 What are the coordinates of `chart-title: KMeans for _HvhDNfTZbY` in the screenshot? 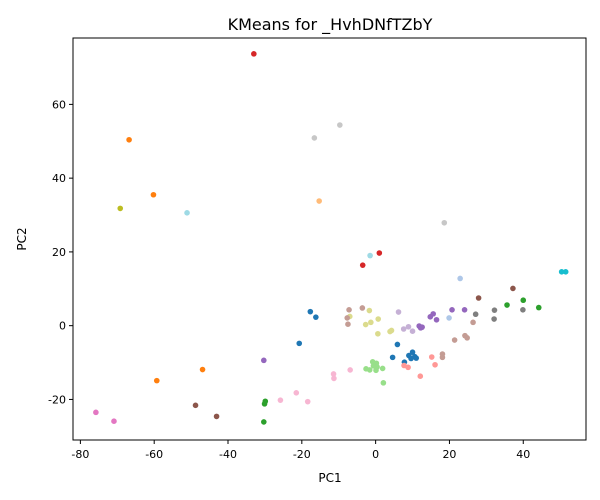 It's located at (330, 25).